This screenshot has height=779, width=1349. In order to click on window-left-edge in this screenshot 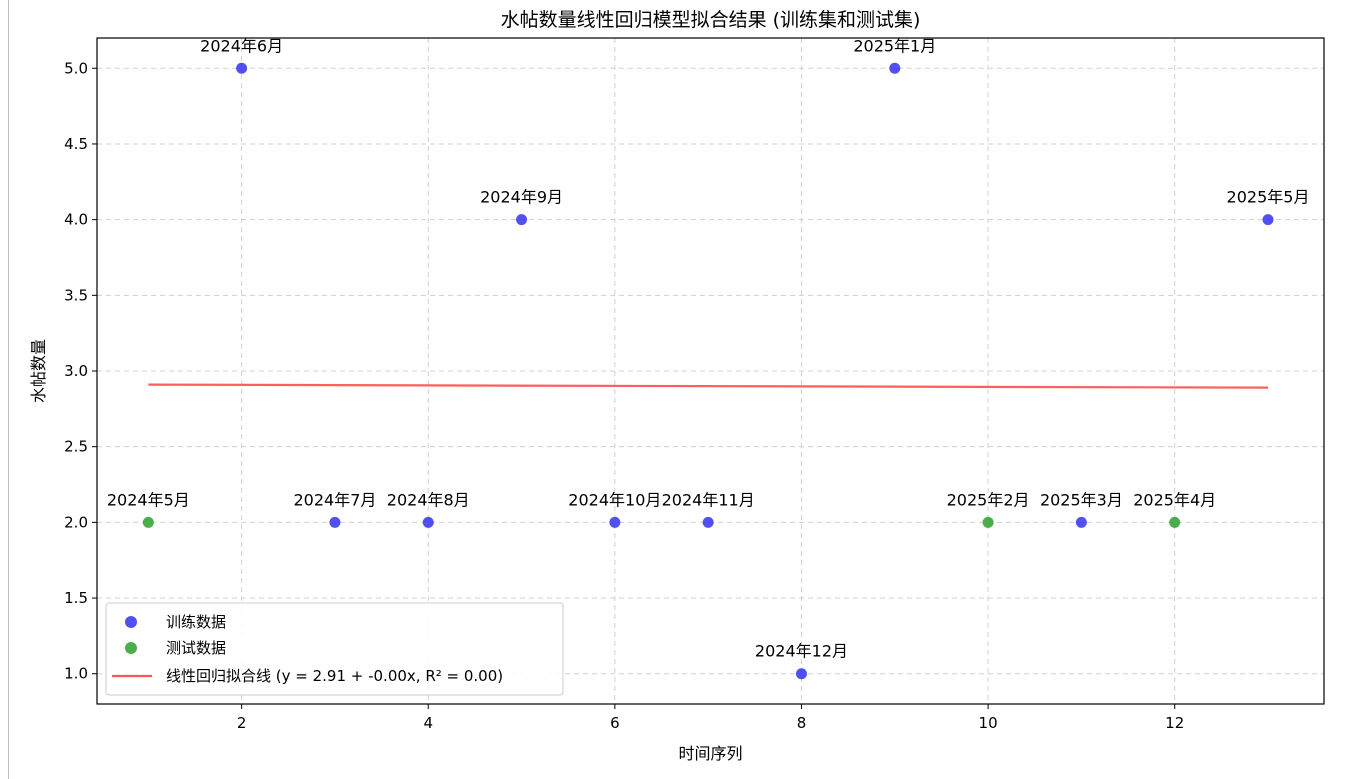, I will do `click(8, 389)`.